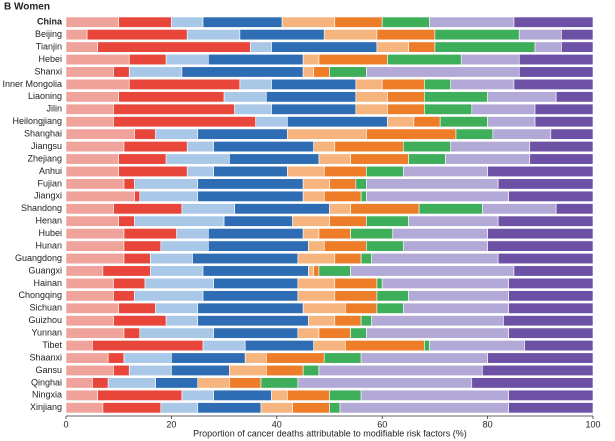 Image resolution: width=615 pixels, height=441 pixels. I want to click on y-tick-label: Tianjin, so click(49, 46).